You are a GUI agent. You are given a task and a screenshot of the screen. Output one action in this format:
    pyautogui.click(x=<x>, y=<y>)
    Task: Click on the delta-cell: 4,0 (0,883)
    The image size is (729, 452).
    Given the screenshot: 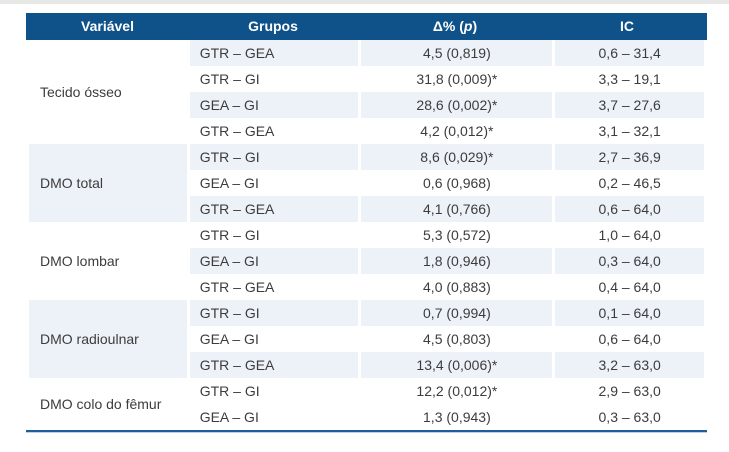 What is the action you would take?
    pyautogui.click(x=457, y=287)
    